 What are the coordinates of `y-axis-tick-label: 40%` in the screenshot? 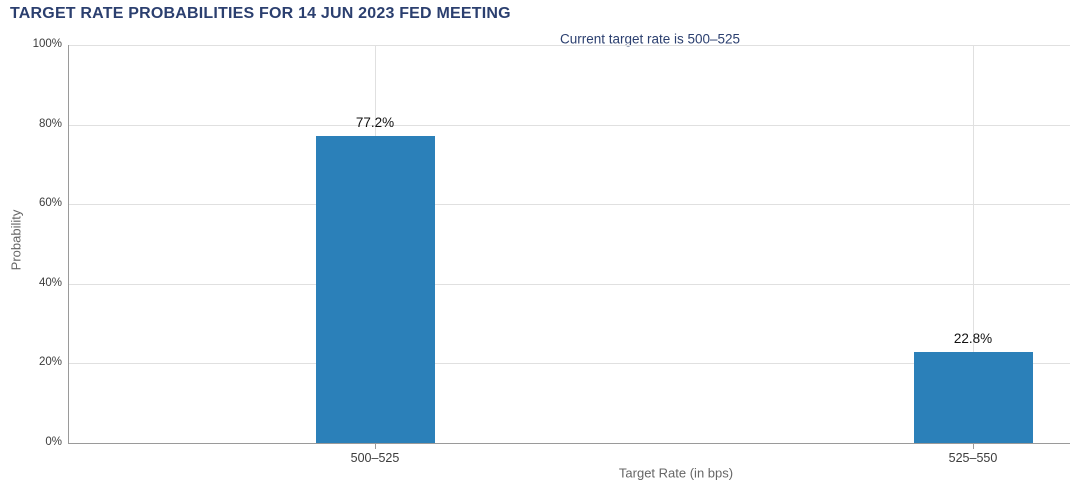 It's located at (50, 282).